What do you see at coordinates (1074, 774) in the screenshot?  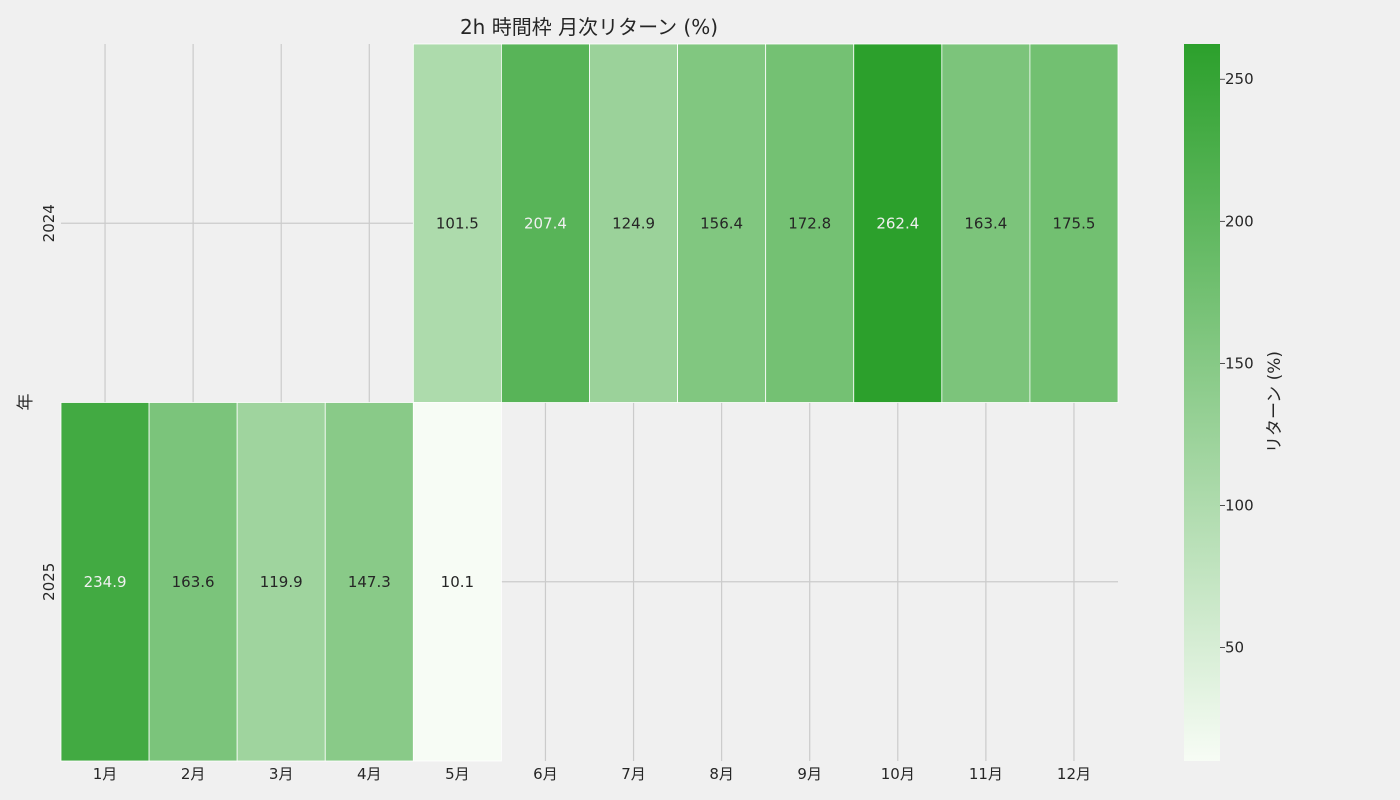 I see `x-tick-label: 12月` at bounding box center [1074, 774].